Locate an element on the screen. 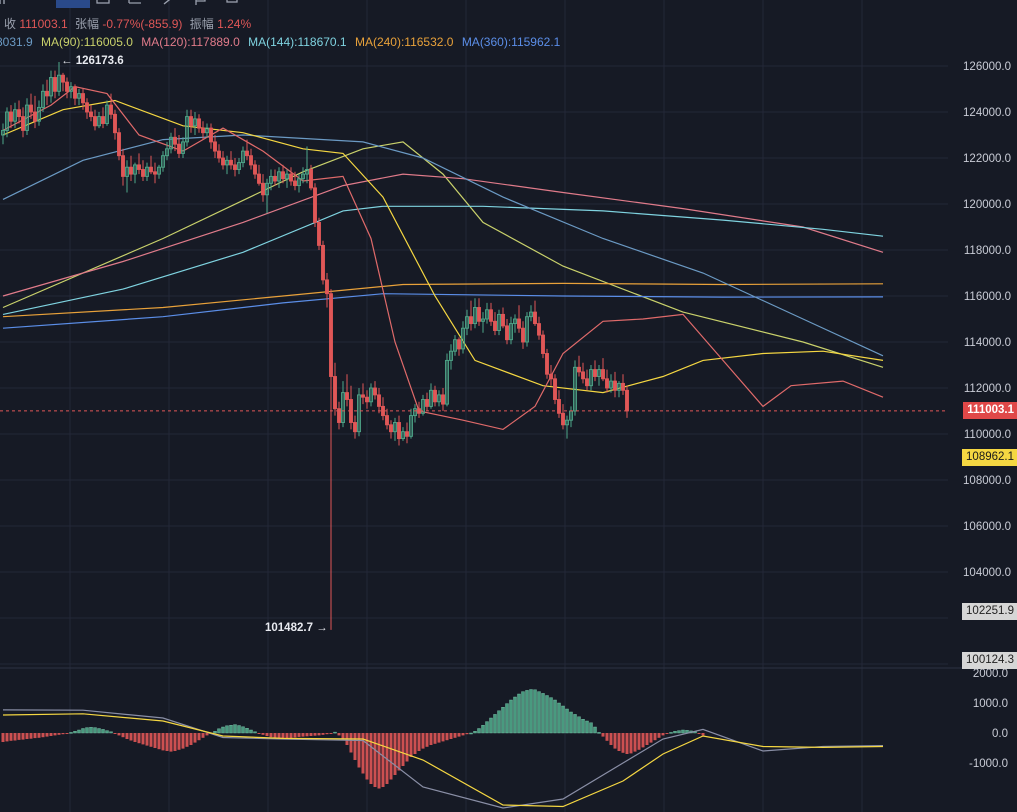 The height and width of the screenshot is (812, 1017). ma-legend-item: MA(120):117889.0 is located at coordinates (190, 42).